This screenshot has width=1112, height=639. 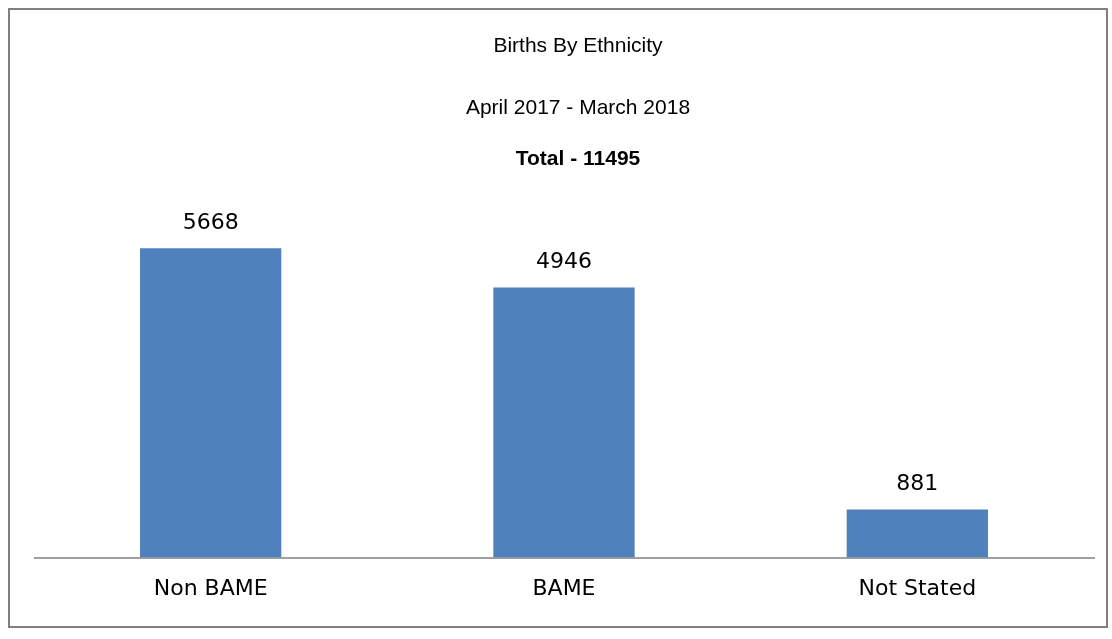 I want to click on chart-subtitle: April 2017 - March 2018, so click(x=578, y=107).